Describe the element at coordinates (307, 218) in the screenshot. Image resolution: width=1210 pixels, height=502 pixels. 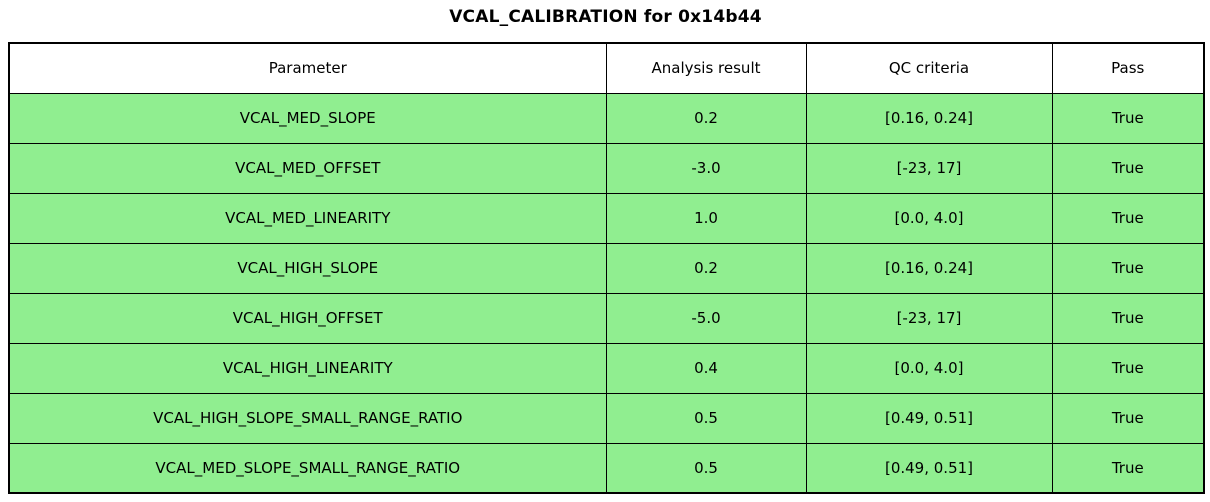
I see `cell-parameter: VCAL_MED_LINEARITY` at that location.